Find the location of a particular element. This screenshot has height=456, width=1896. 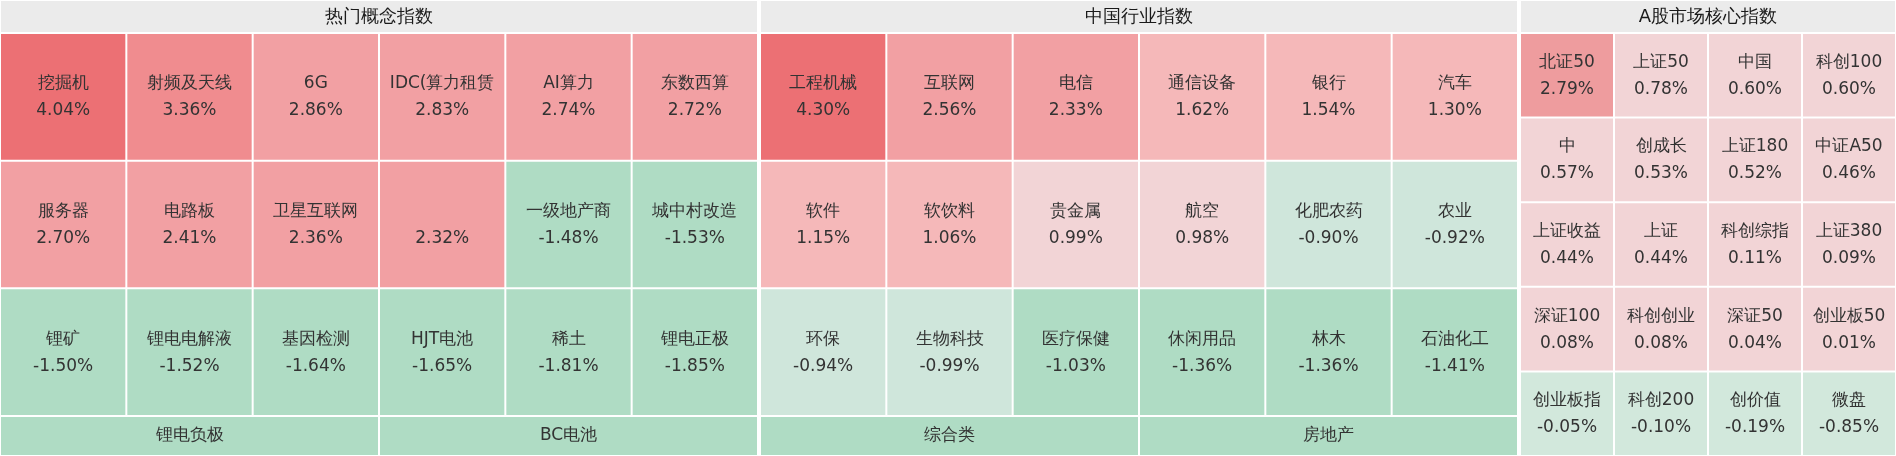

category-label: 航空 is located at coordinates (1202, 209).